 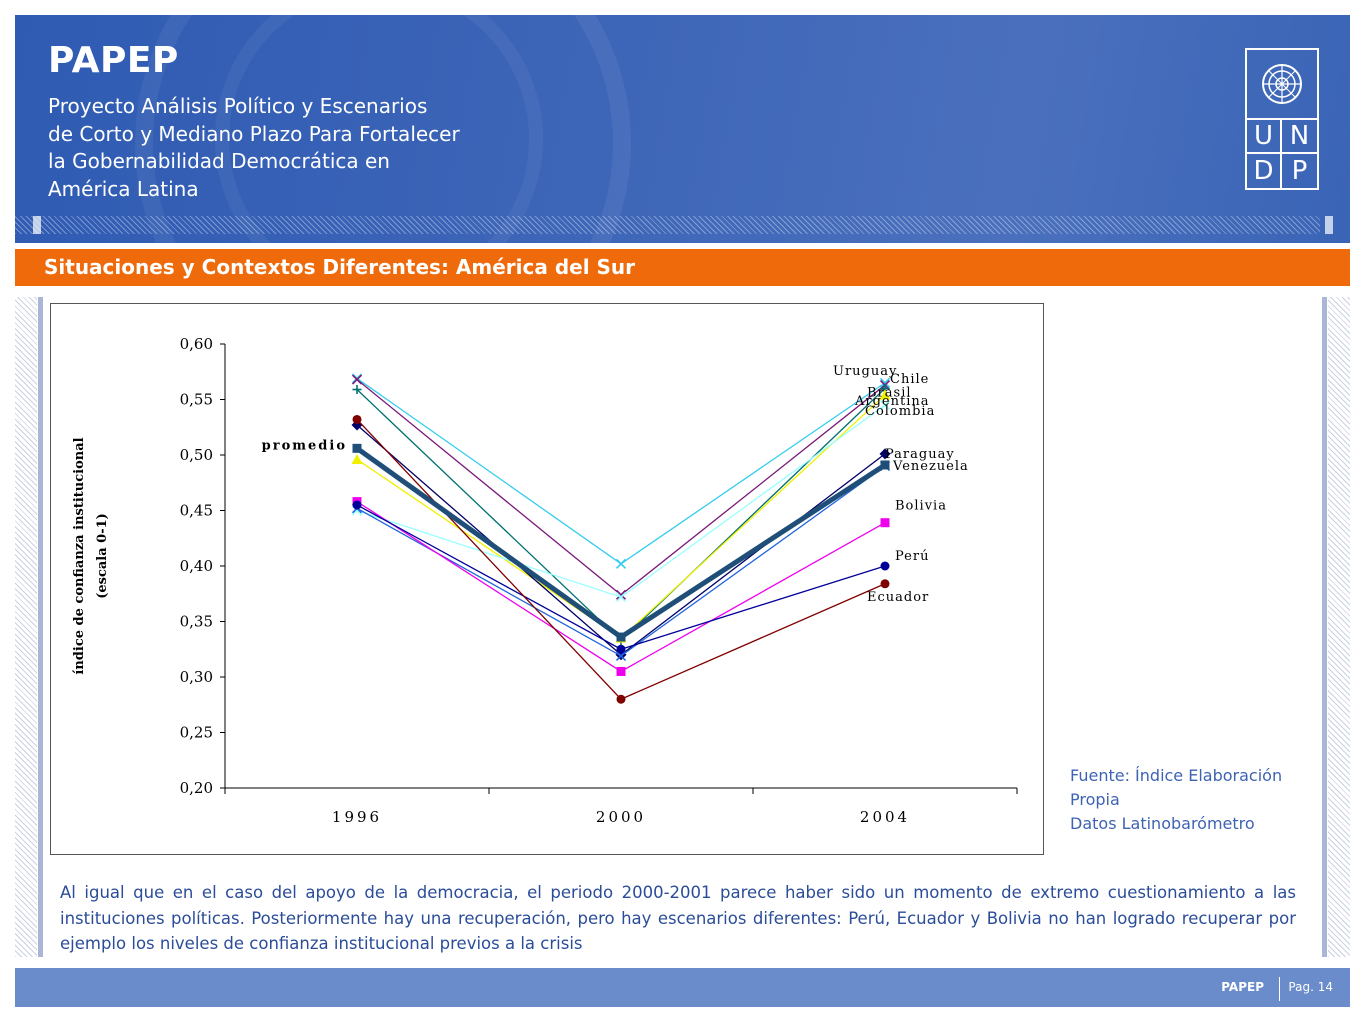 What do you see at coordinates (196, 788) in the screenshot?
I see `y-tick-label: 0,20` at bounding box center [196, 788].